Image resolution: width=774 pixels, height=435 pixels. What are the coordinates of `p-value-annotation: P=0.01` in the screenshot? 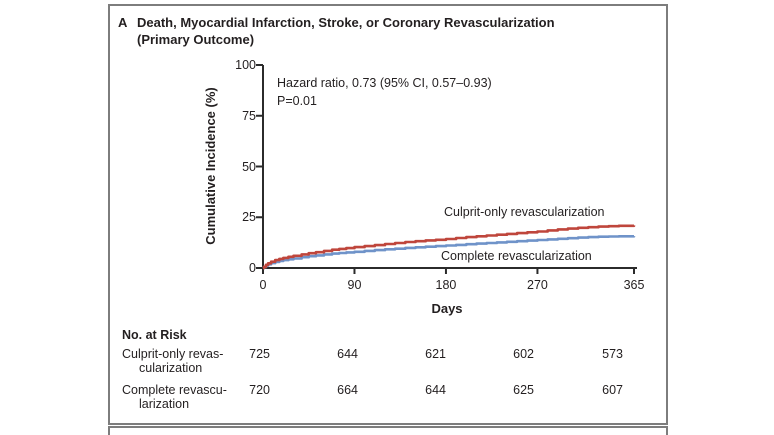 It's located at (297, 101).